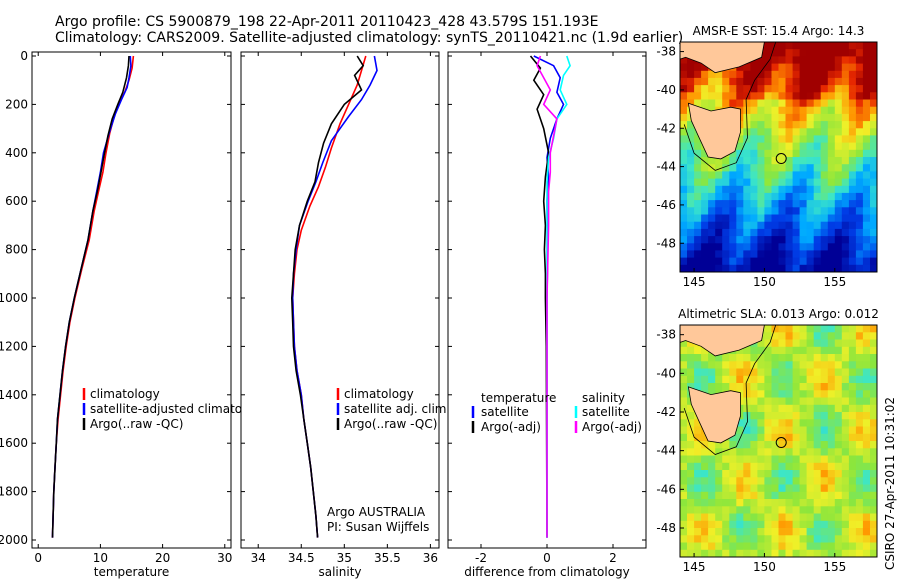  I want to click on x-tick-label: 2, so click(613, 558).